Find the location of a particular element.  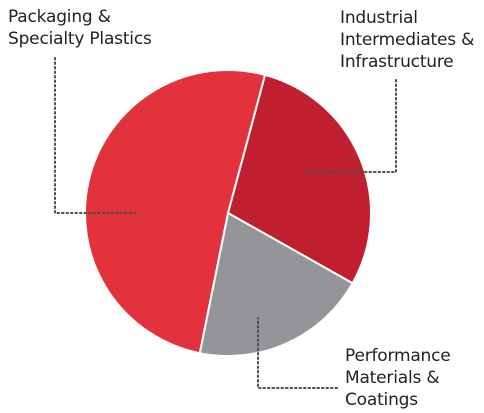

slice-label-performance-materials: Performance Materials & Coatings is located at coordinates (398, 378).